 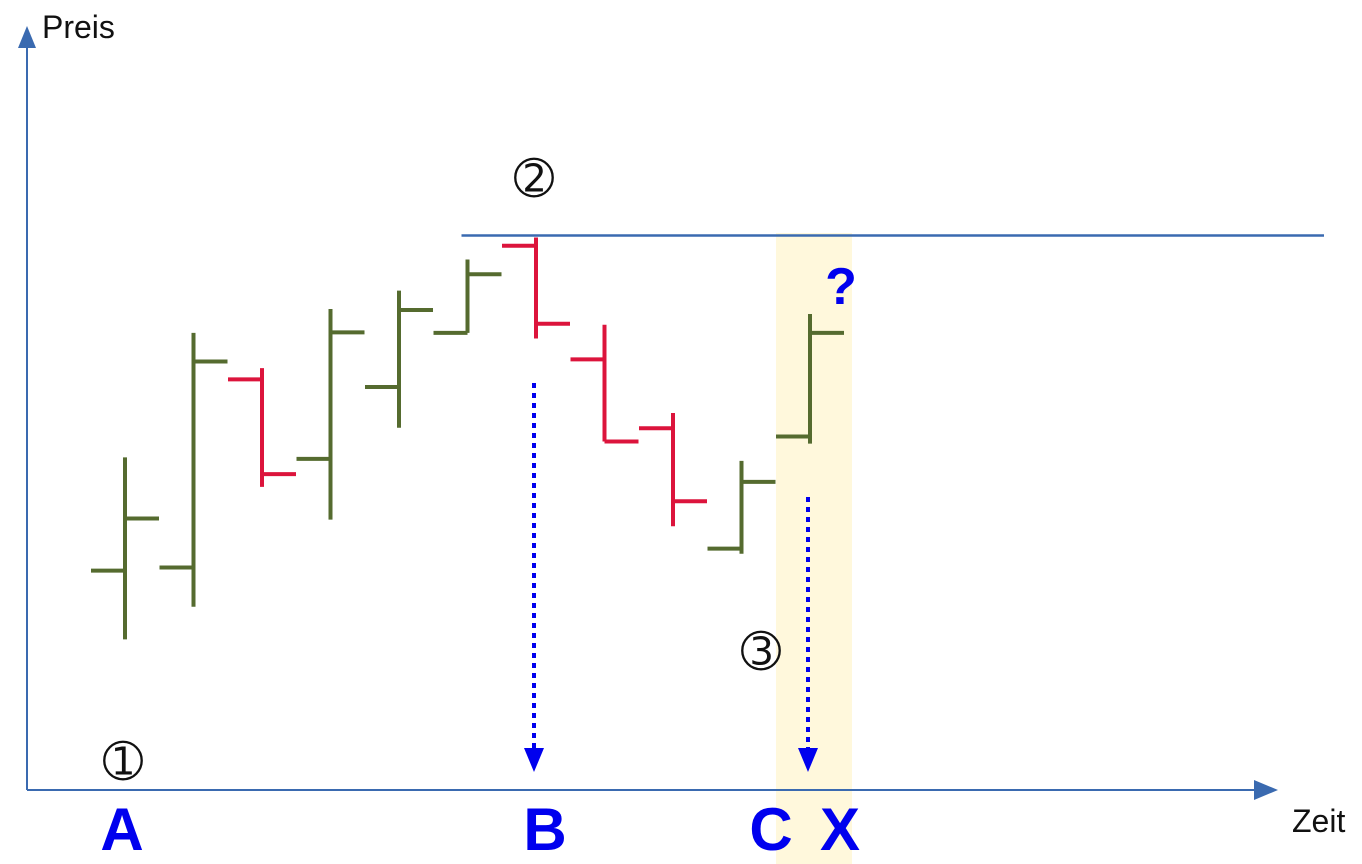 What do you see at coordinates (840, 829) in the screenshot?
I see `time-label: X` at bounding box center [840, 829].